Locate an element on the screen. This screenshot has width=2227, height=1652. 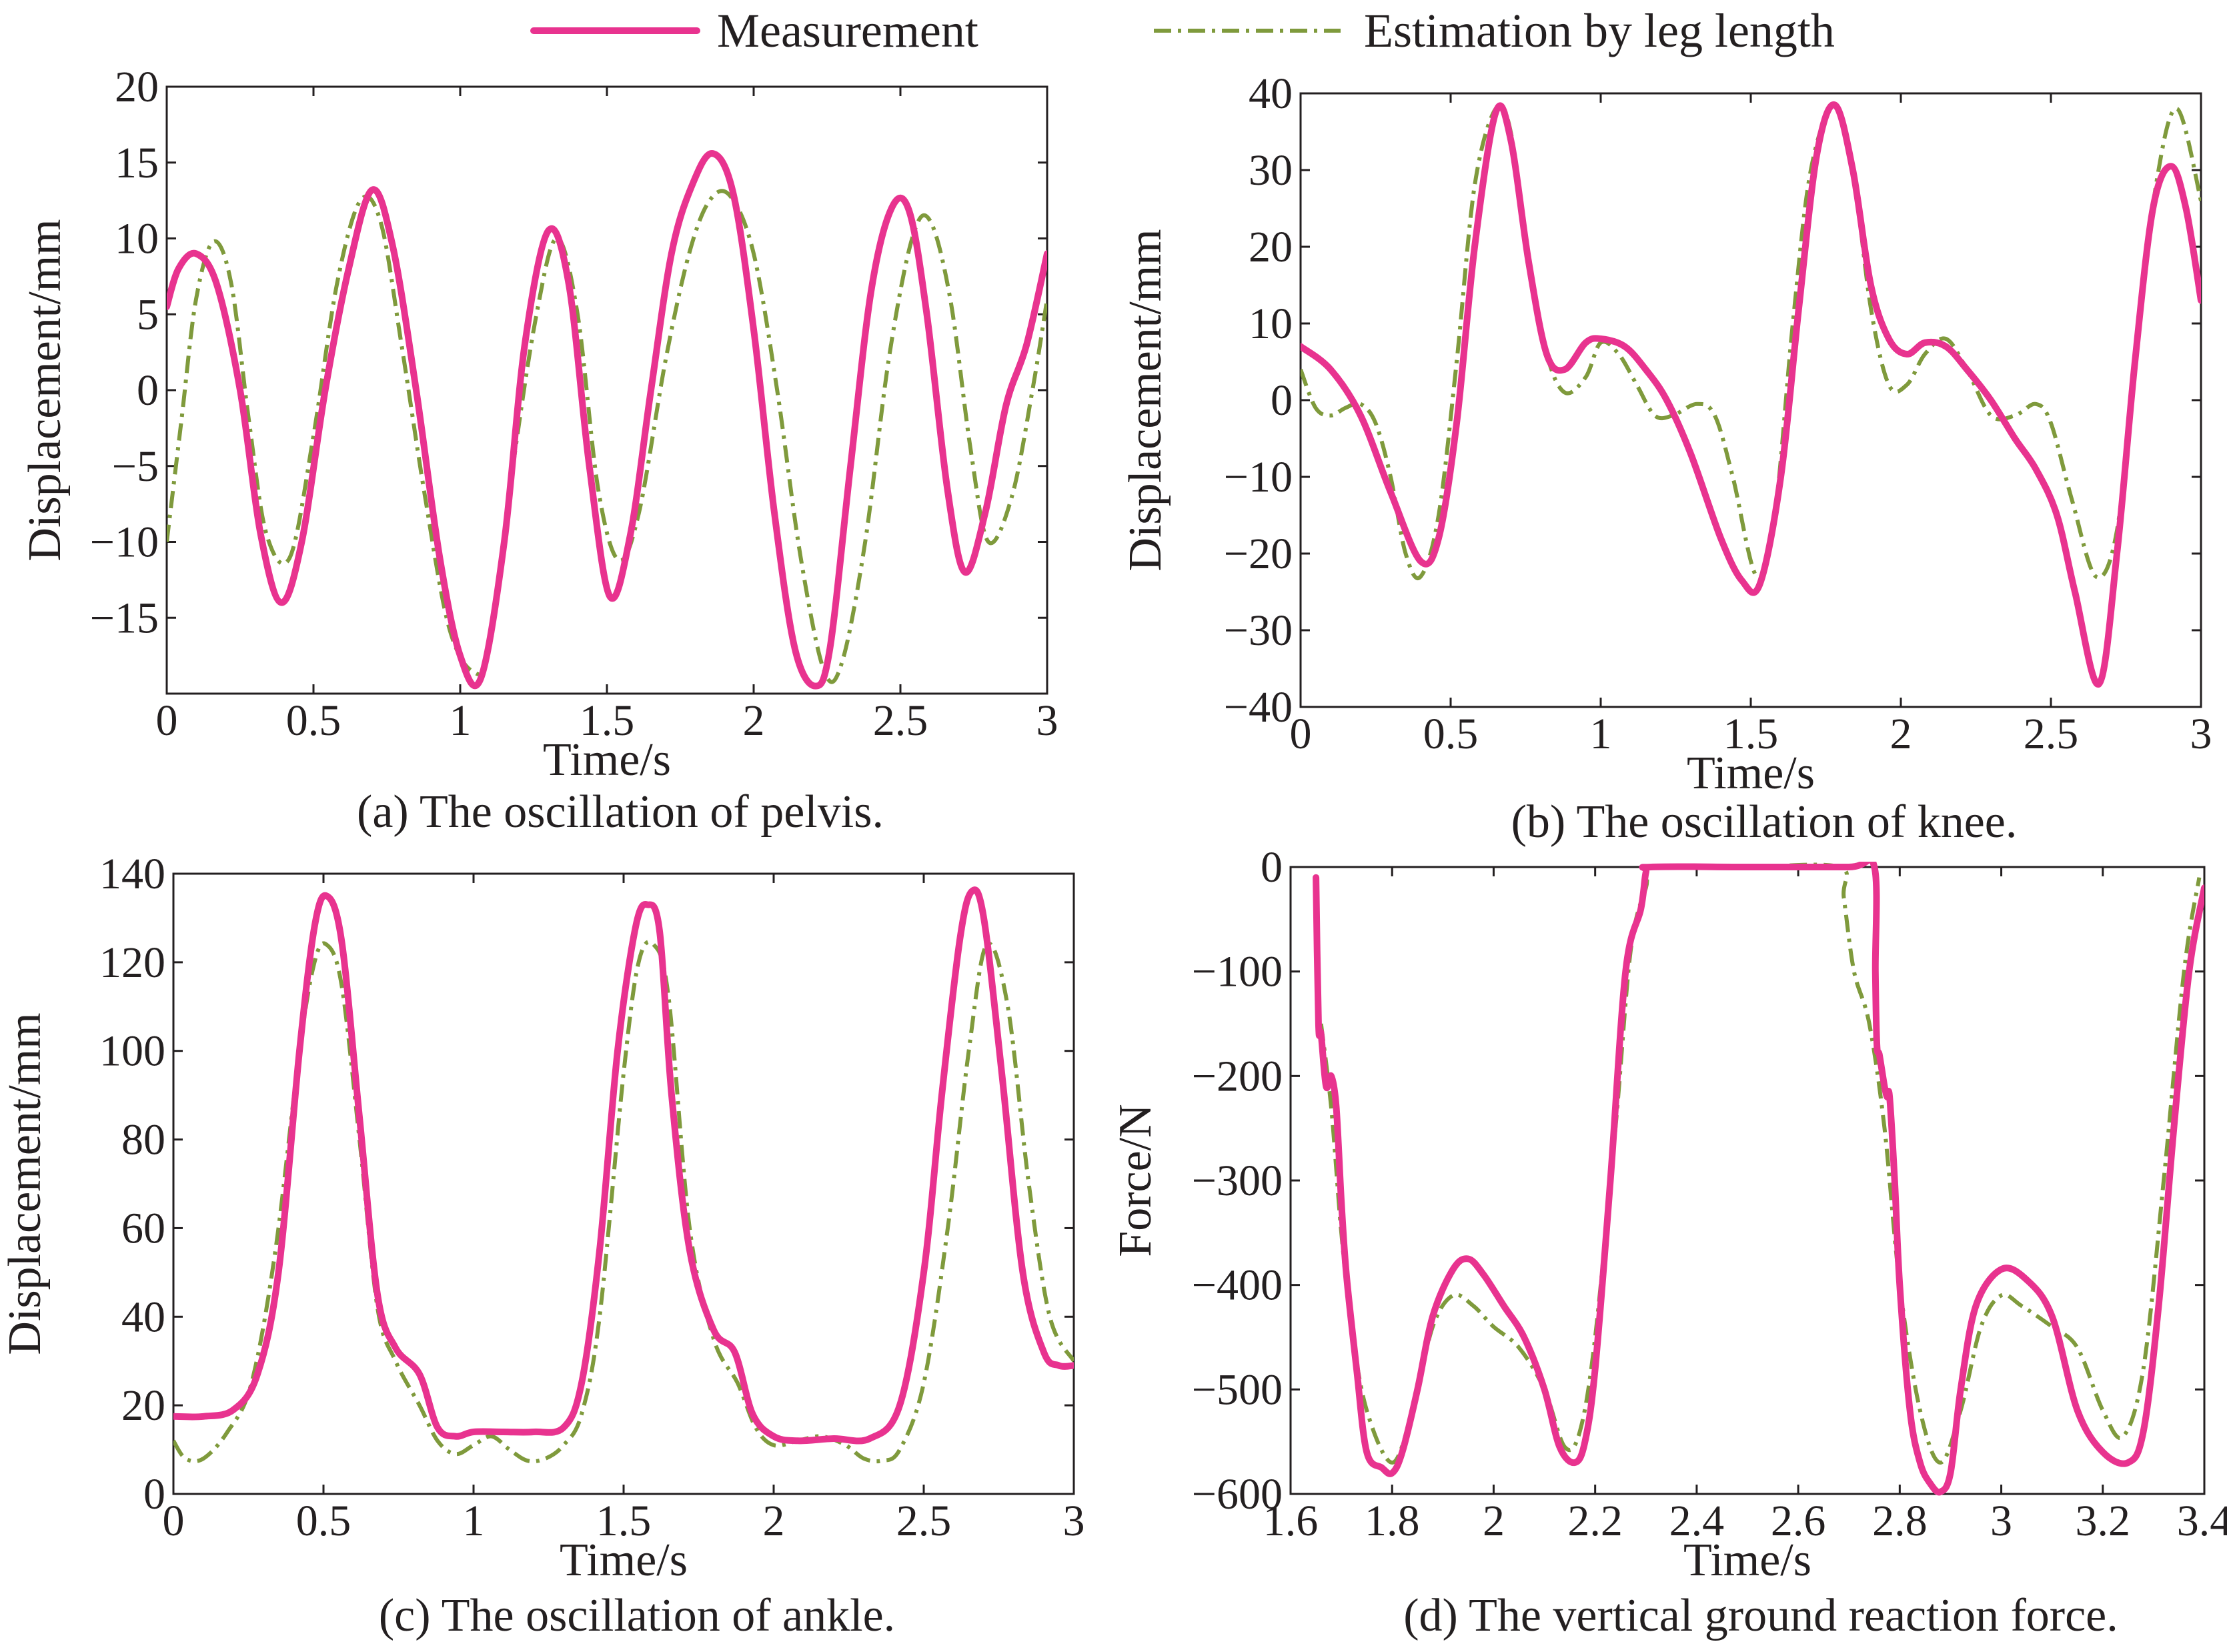
y-tick-label: −15 is located at coordinates (124, 618).